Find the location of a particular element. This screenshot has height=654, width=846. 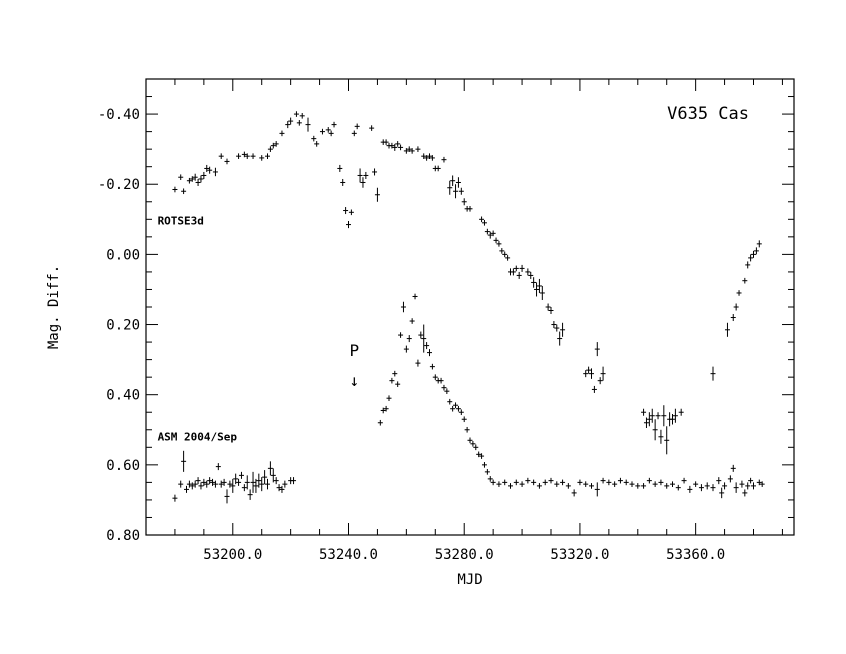

annotation-label: ASM 2004/Sep is located at coordinates (198, 436).